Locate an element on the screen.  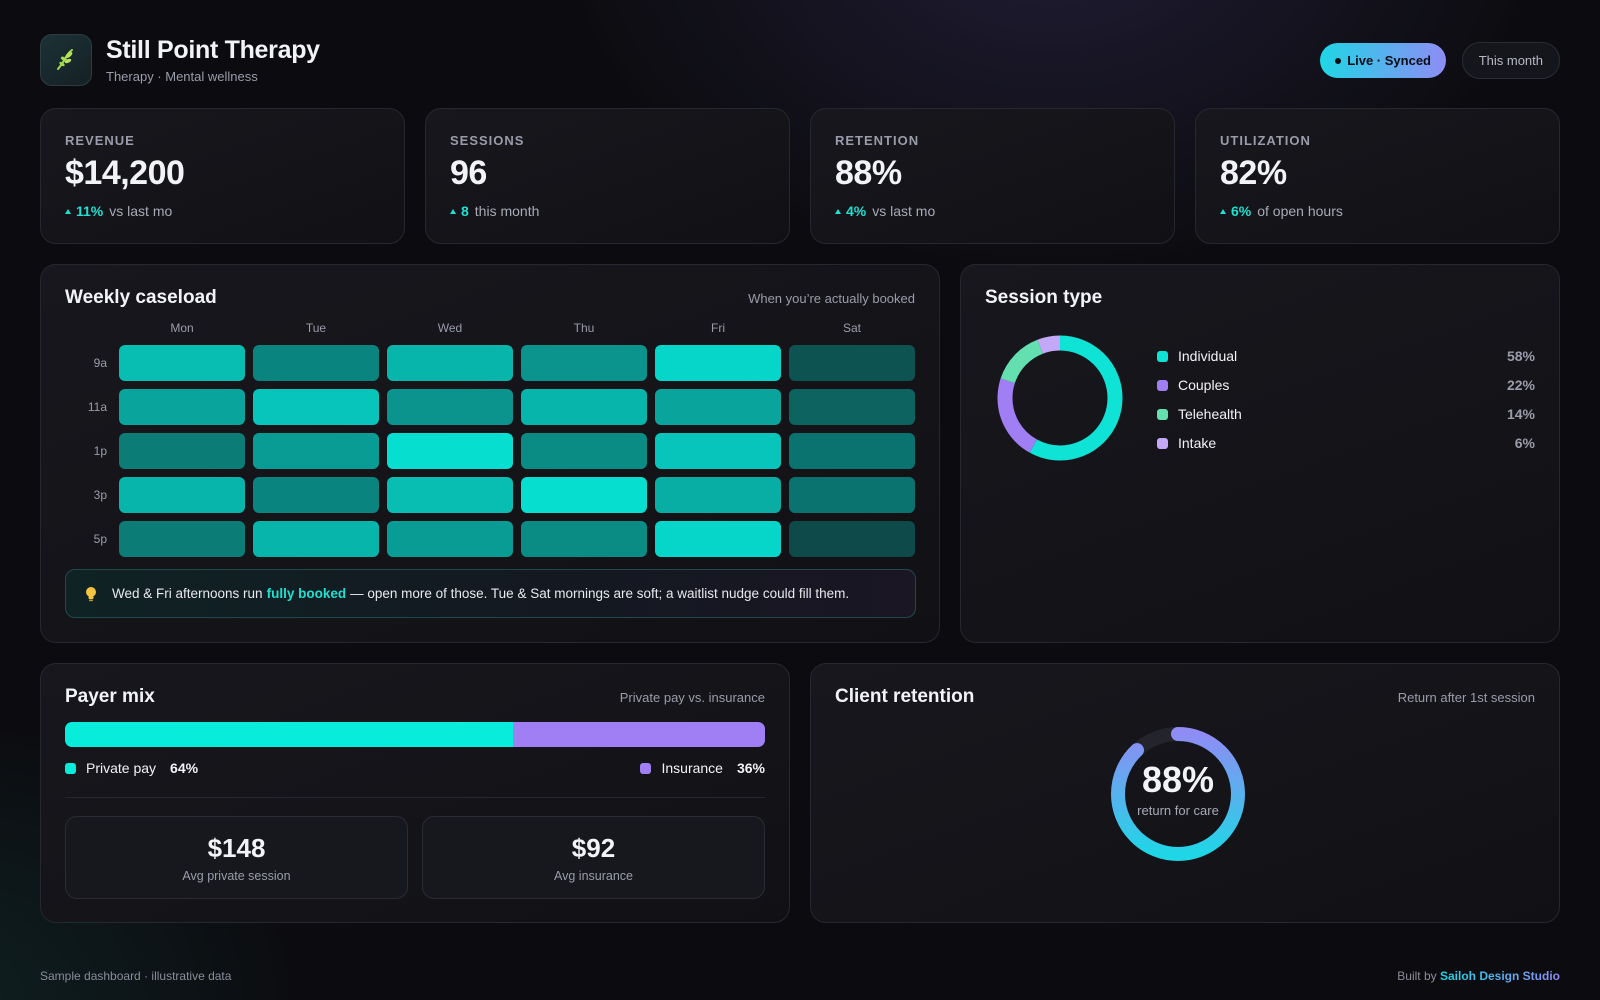
avg-insurance-value: $92 is located at coordinates (593, 848).